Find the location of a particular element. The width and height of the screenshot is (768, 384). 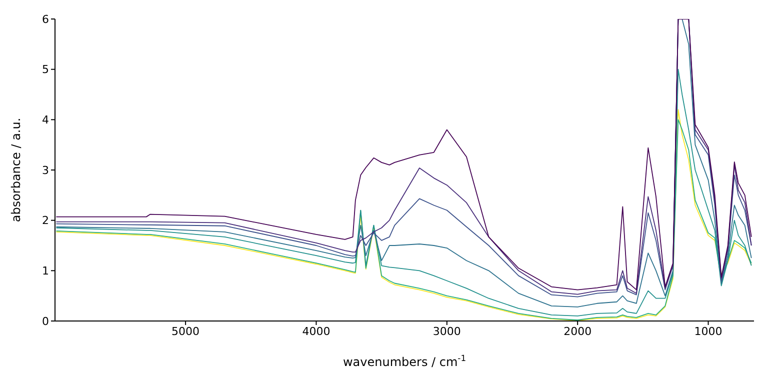

x-axis-title: wavenumbers / cm$^{-1}$ is located at coordinates (404, 361).